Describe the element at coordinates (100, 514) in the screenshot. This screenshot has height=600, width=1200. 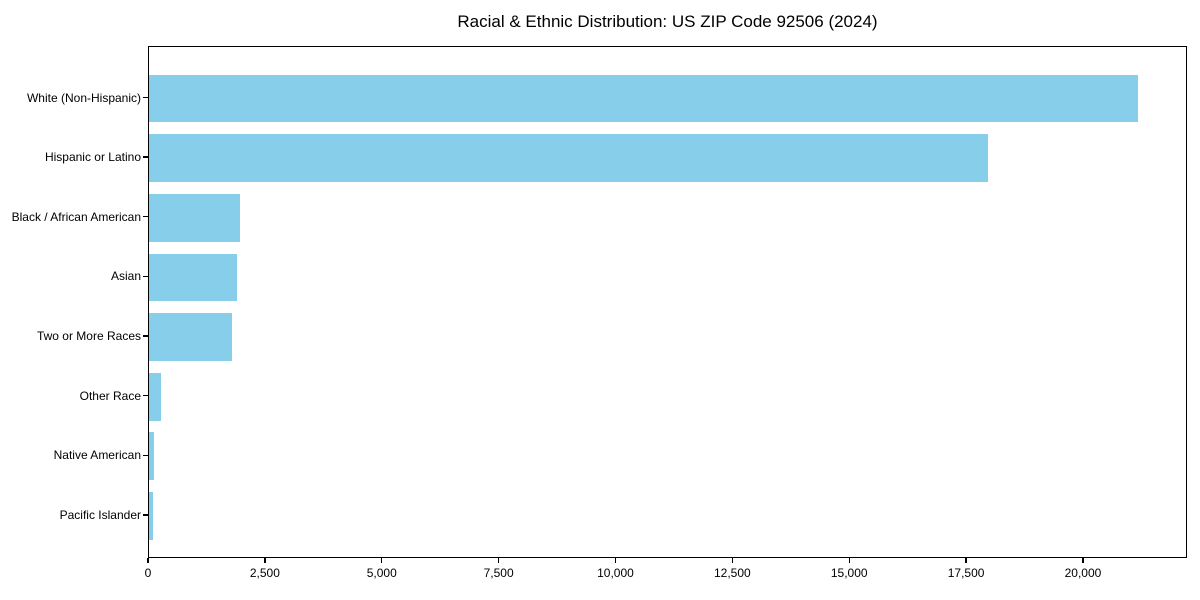
I see `y-tick-label: Pacific Islander` at that location.